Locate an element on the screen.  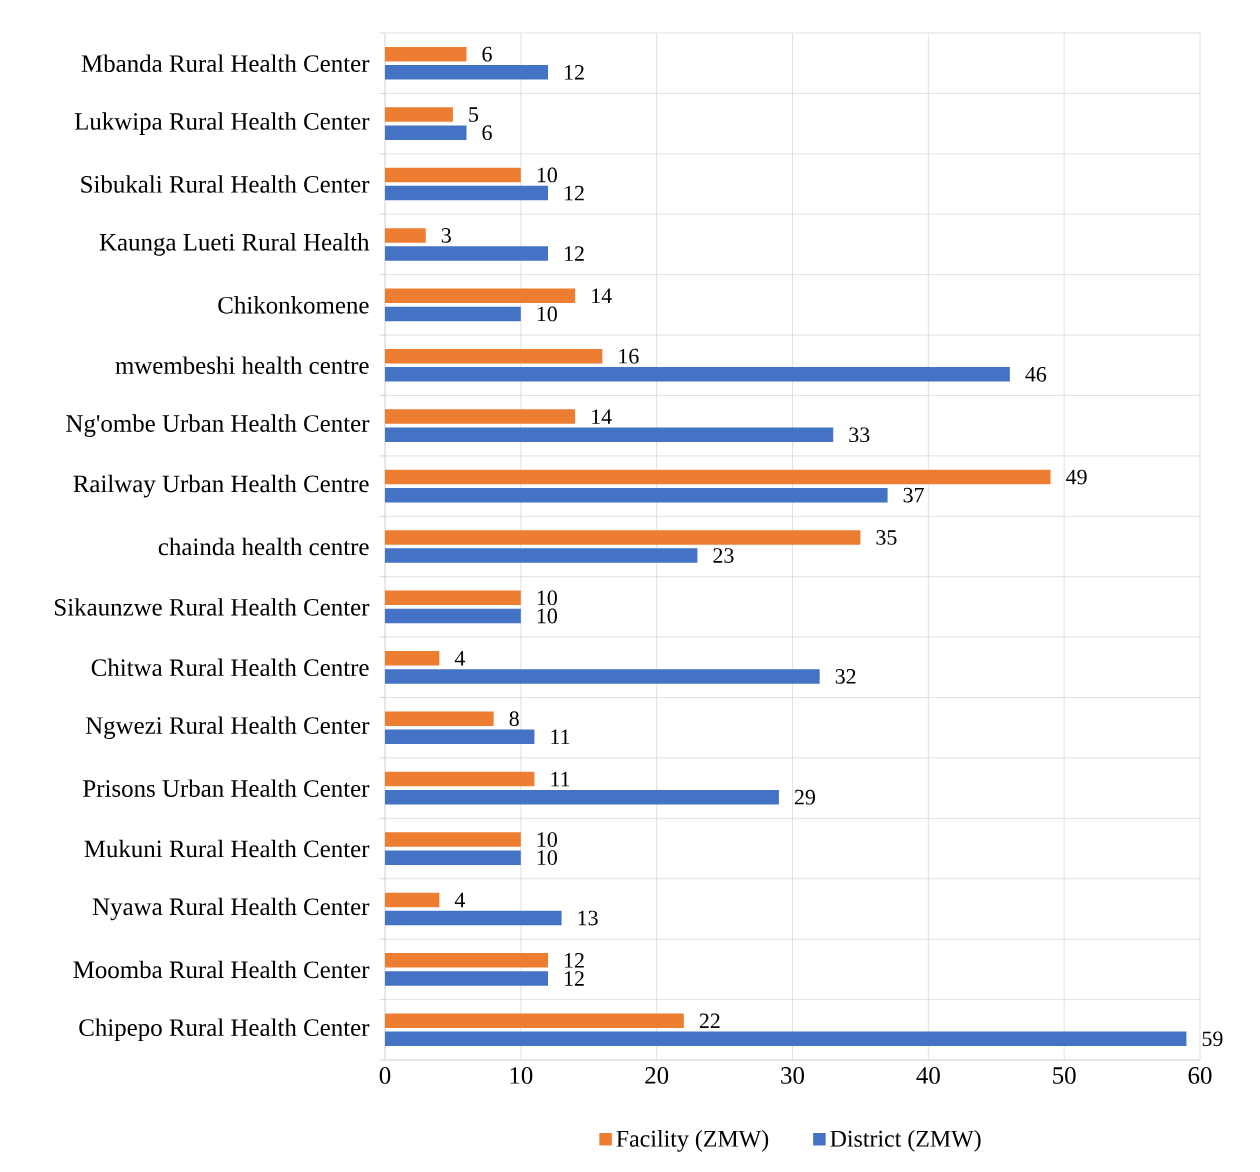
data-label: 5 is located at coordinates (474, 114).